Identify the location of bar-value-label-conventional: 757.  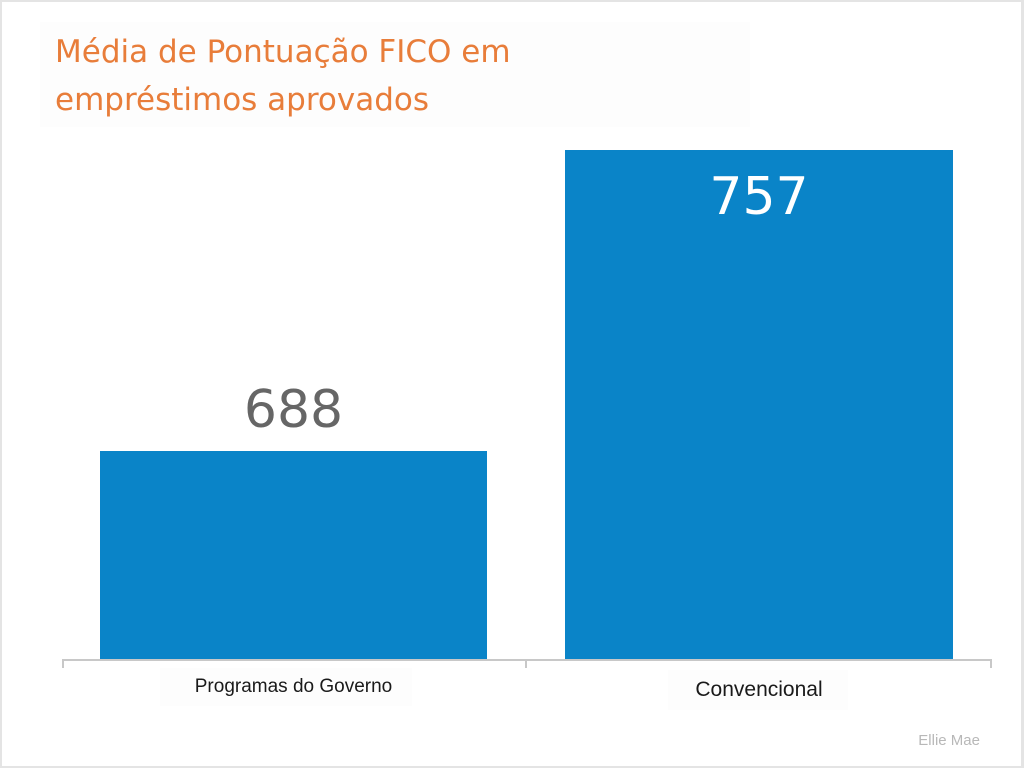
(759, 197).